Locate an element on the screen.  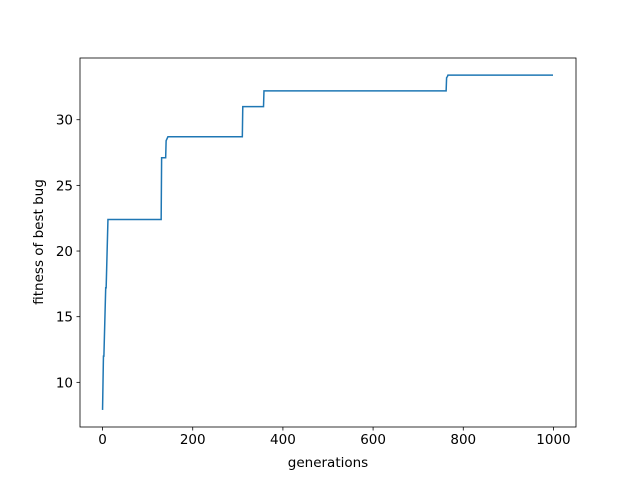
x-tick-label: 400 is located at coordinates (283, 440).